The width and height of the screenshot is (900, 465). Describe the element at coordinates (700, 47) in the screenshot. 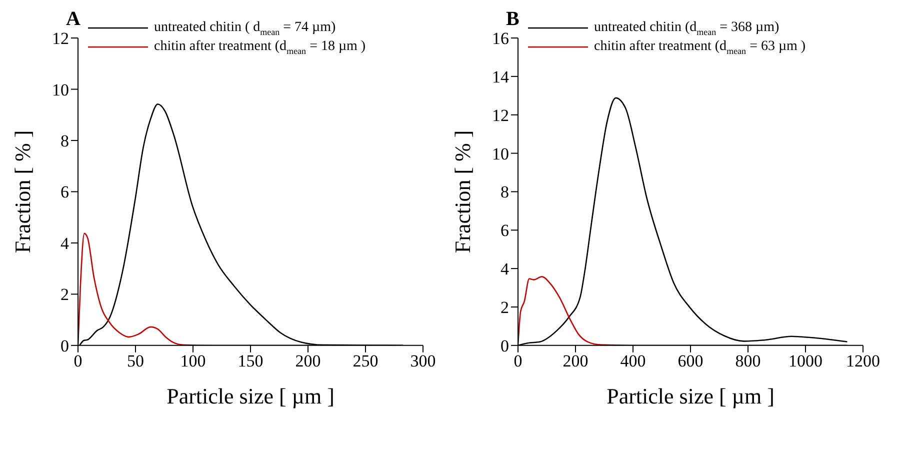

I see `legend-label: chitin after treatment (d$_{mean}$ = 63 µm )` at that location.